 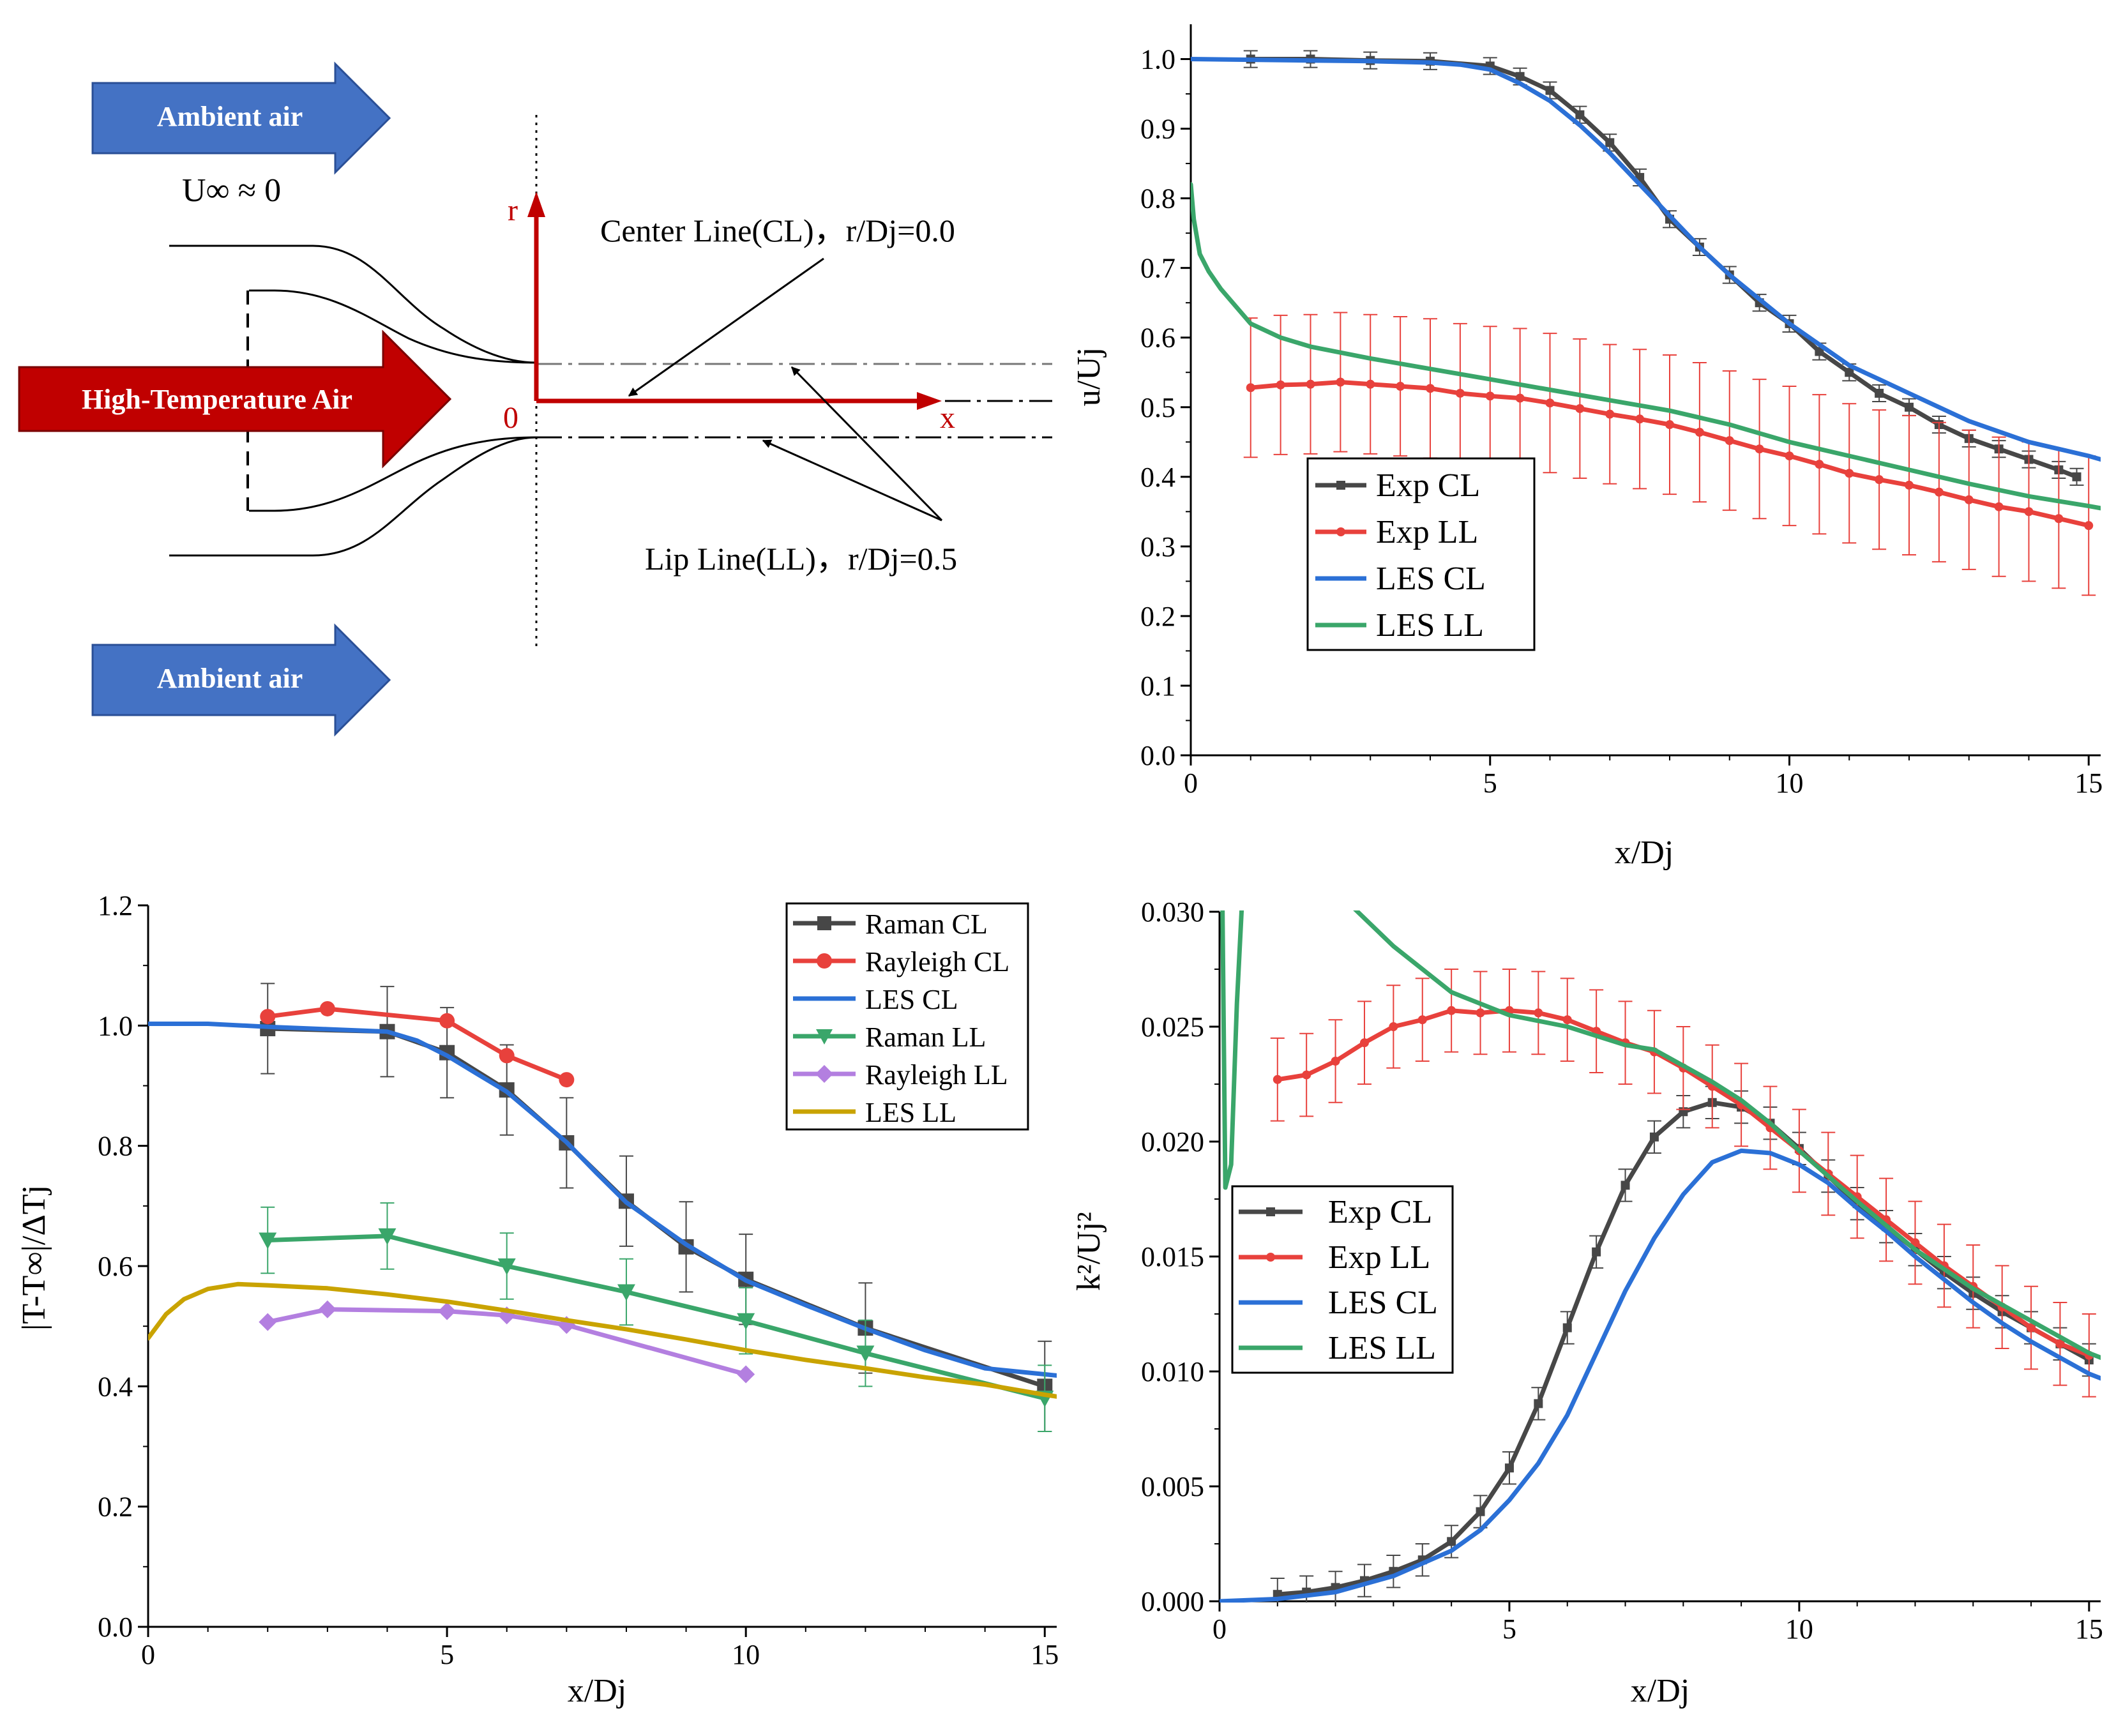 What do you see at coordinates (947, 418) in the screenshot?
I see `axis-x-label: x` at bounding box center [947, 418].